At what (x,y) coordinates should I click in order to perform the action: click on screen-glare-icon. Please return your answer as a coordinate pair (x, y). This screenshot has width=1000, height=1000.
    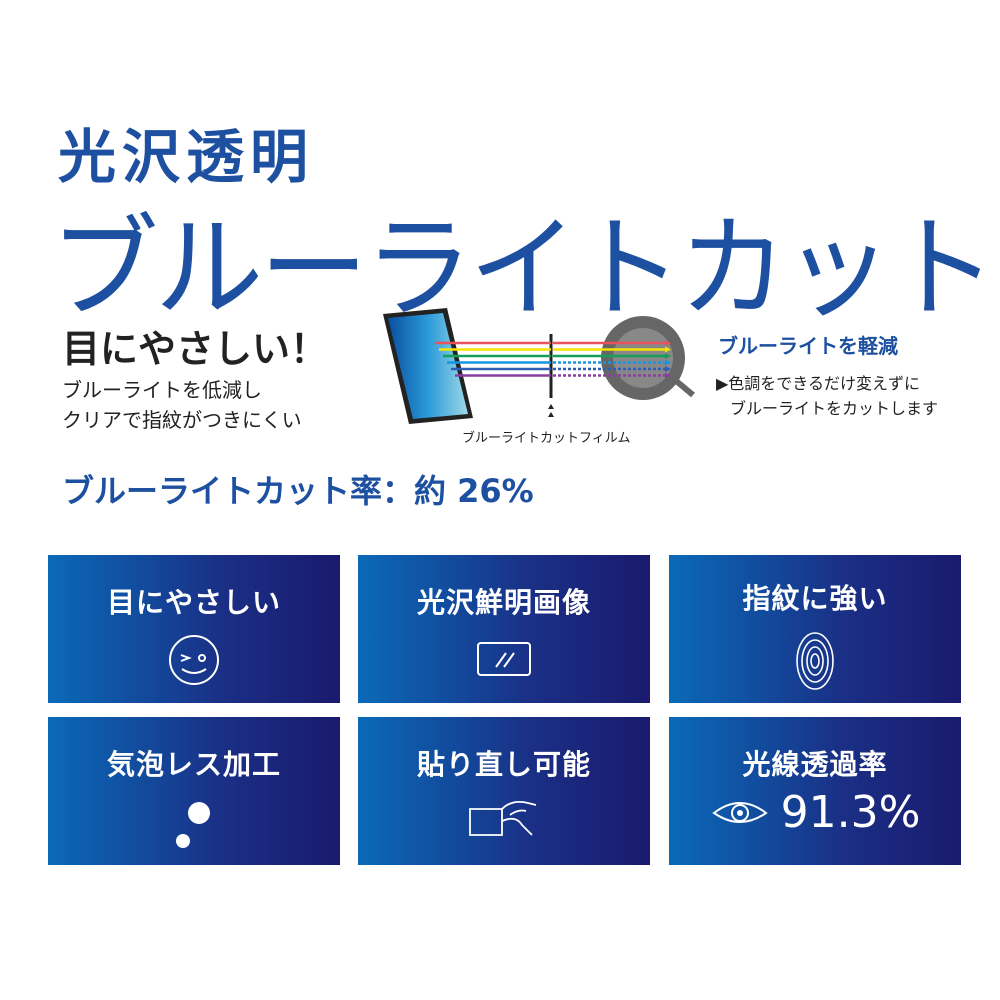
    Looking at the image, I should click on (504, 659).